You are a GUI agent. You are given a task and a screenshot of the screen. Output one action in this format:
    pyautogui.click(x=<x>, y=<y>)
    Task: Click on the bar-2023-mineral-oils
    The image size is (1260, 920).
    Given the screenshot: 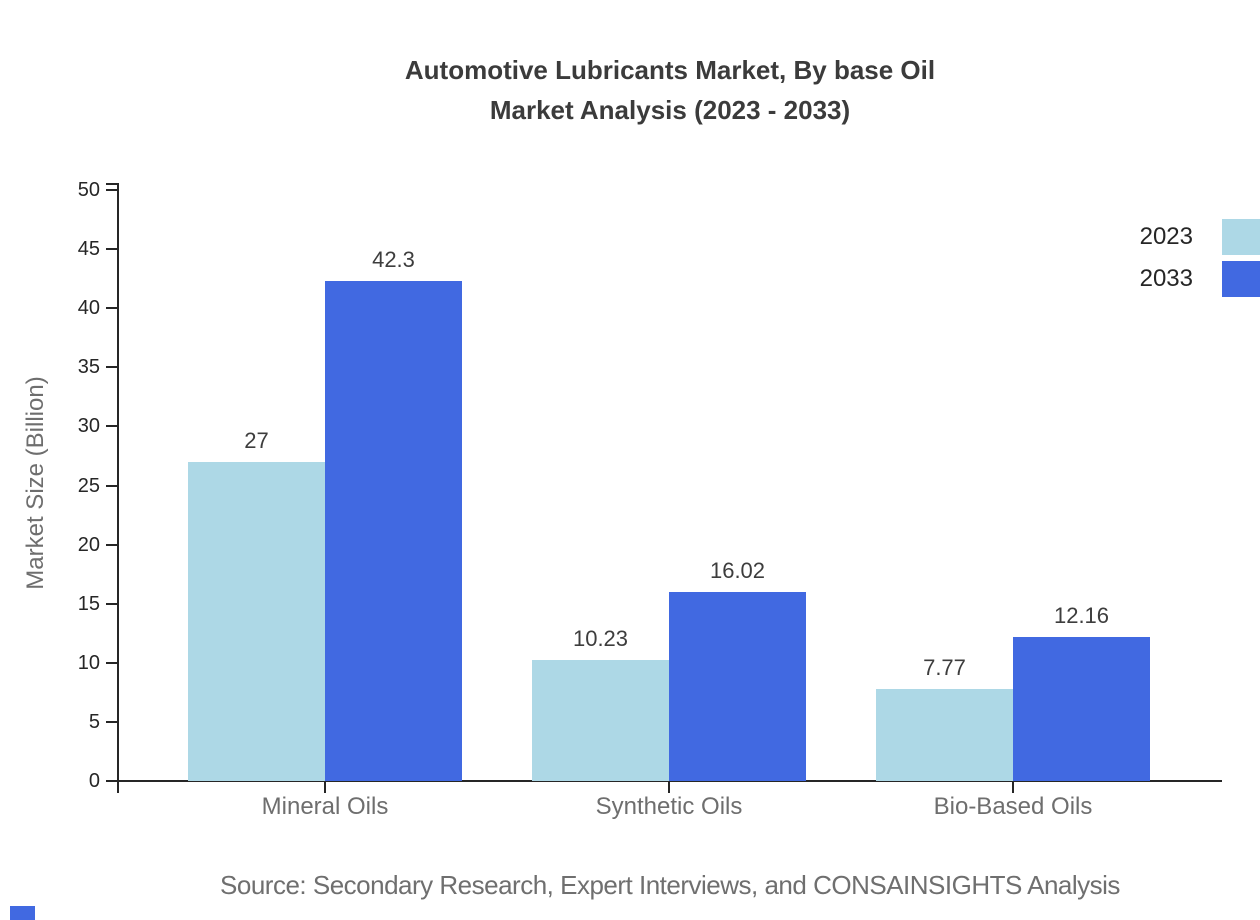 What is the action you would take?
    pyautogui.click(x=256, y=621)
    